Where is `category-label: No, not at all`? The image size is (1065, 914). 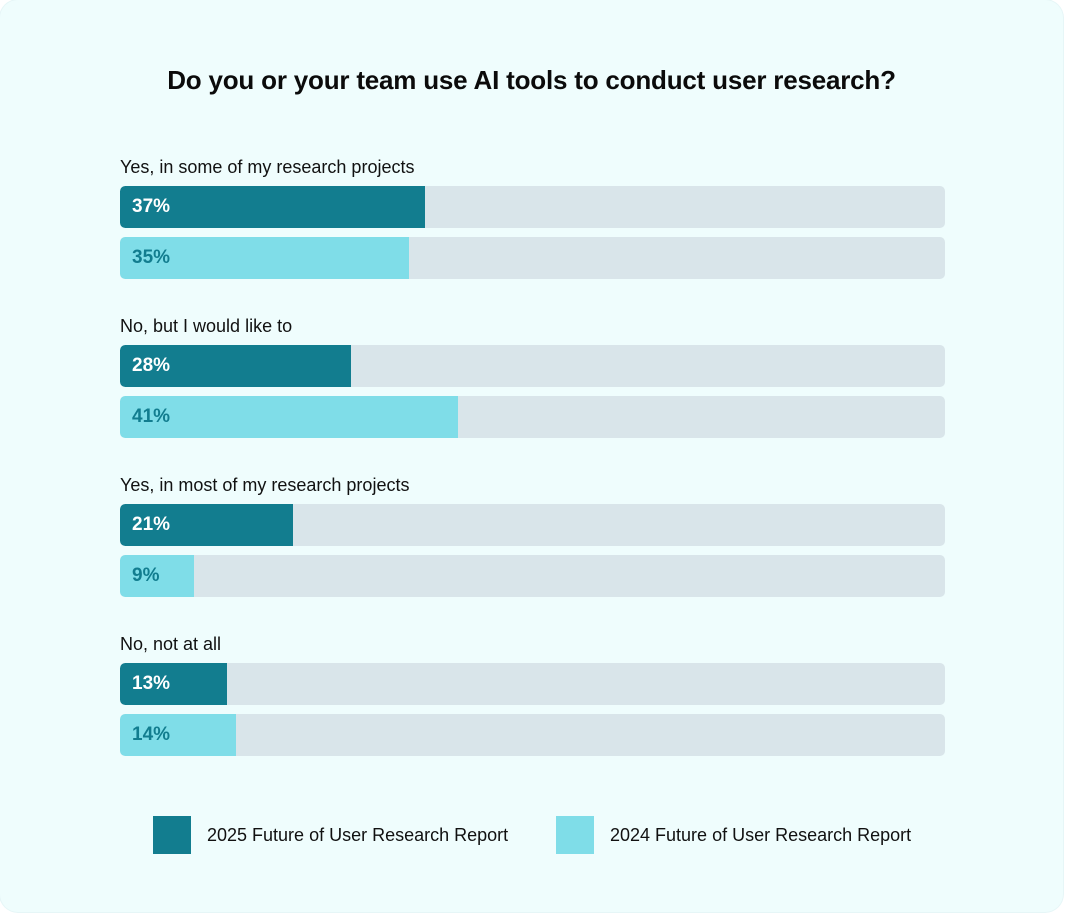
category-label: No, not at all is located at coordinates (171, 644).